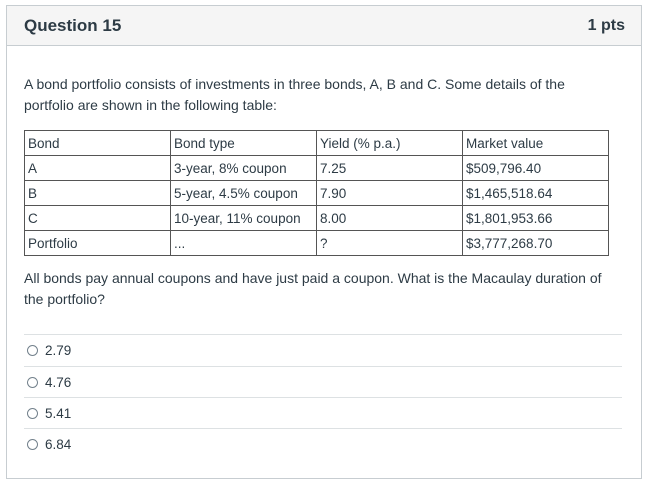 The height and width of the screenshot is (486, 652). Describe the element at coordinates (389, 143) in the screenshot. I see `table-header-cell: Yield (% p.a.)` at that location.